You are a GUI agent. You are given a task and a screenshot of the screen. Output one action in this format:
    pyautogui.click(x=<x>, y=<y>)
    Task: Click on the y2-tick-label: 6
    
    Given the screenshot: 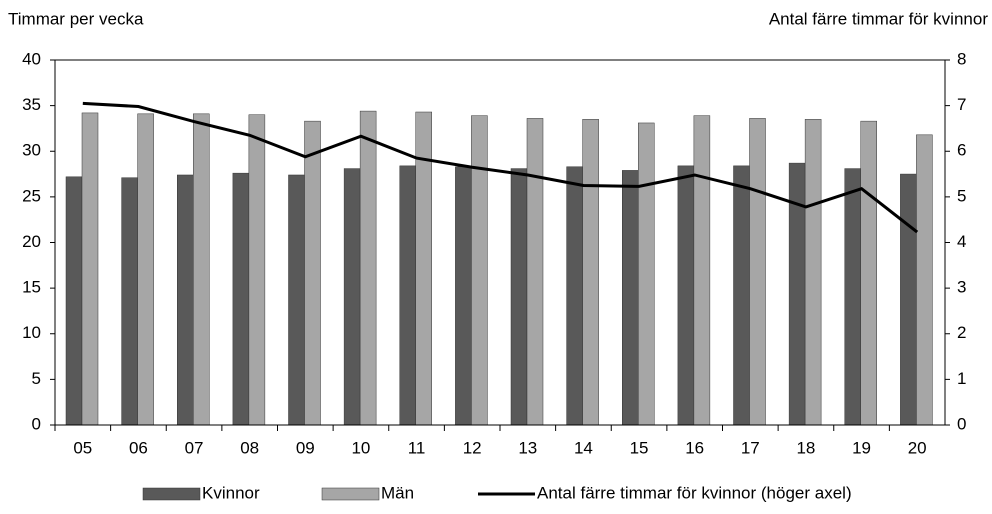 What is the action you would take?
    pyautogui.click(x=961, y=150)
    